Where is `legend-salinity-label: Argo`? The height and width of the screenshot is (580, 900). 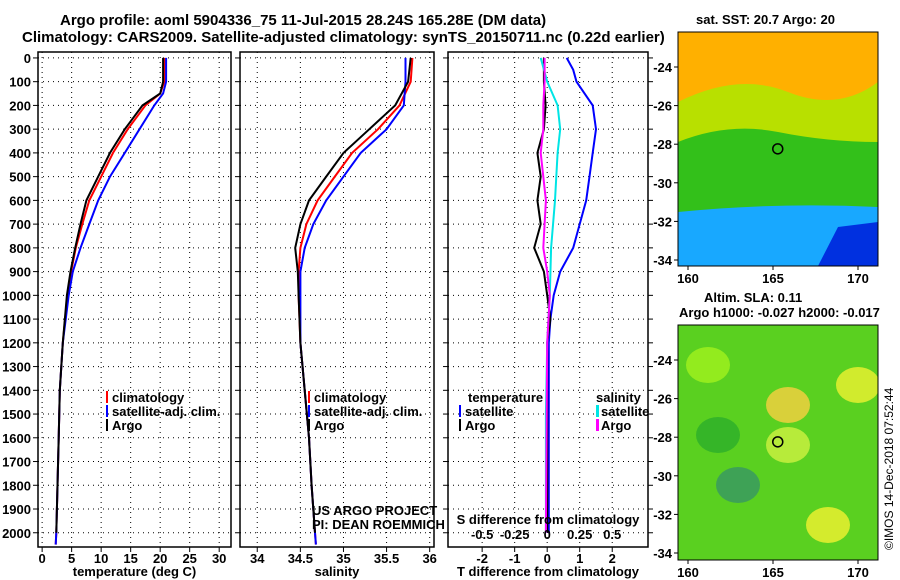 legend-salinity-label: Argo is located at coordinates (616, 425).